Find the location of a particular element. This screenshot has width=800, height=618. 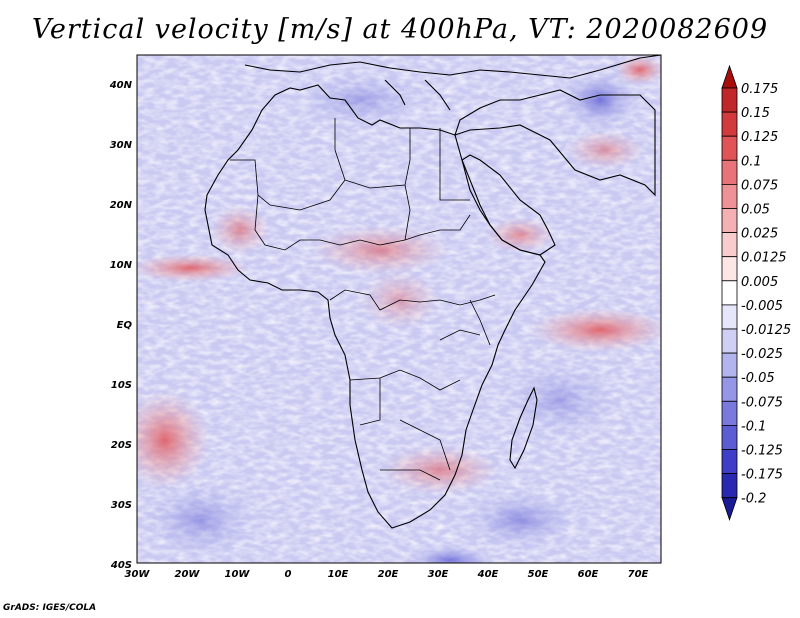

lon-tick-20e: 20E is located at coordinates (388, 574).